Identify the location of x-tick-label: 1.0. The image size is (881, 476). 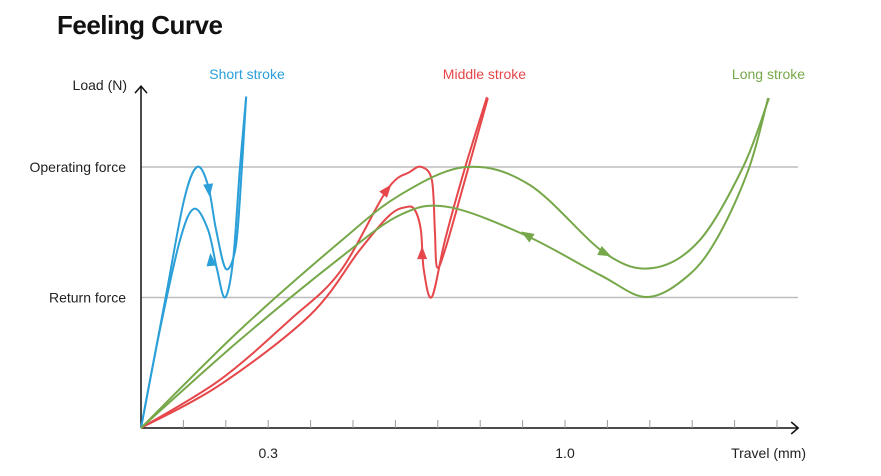
(565, 453).